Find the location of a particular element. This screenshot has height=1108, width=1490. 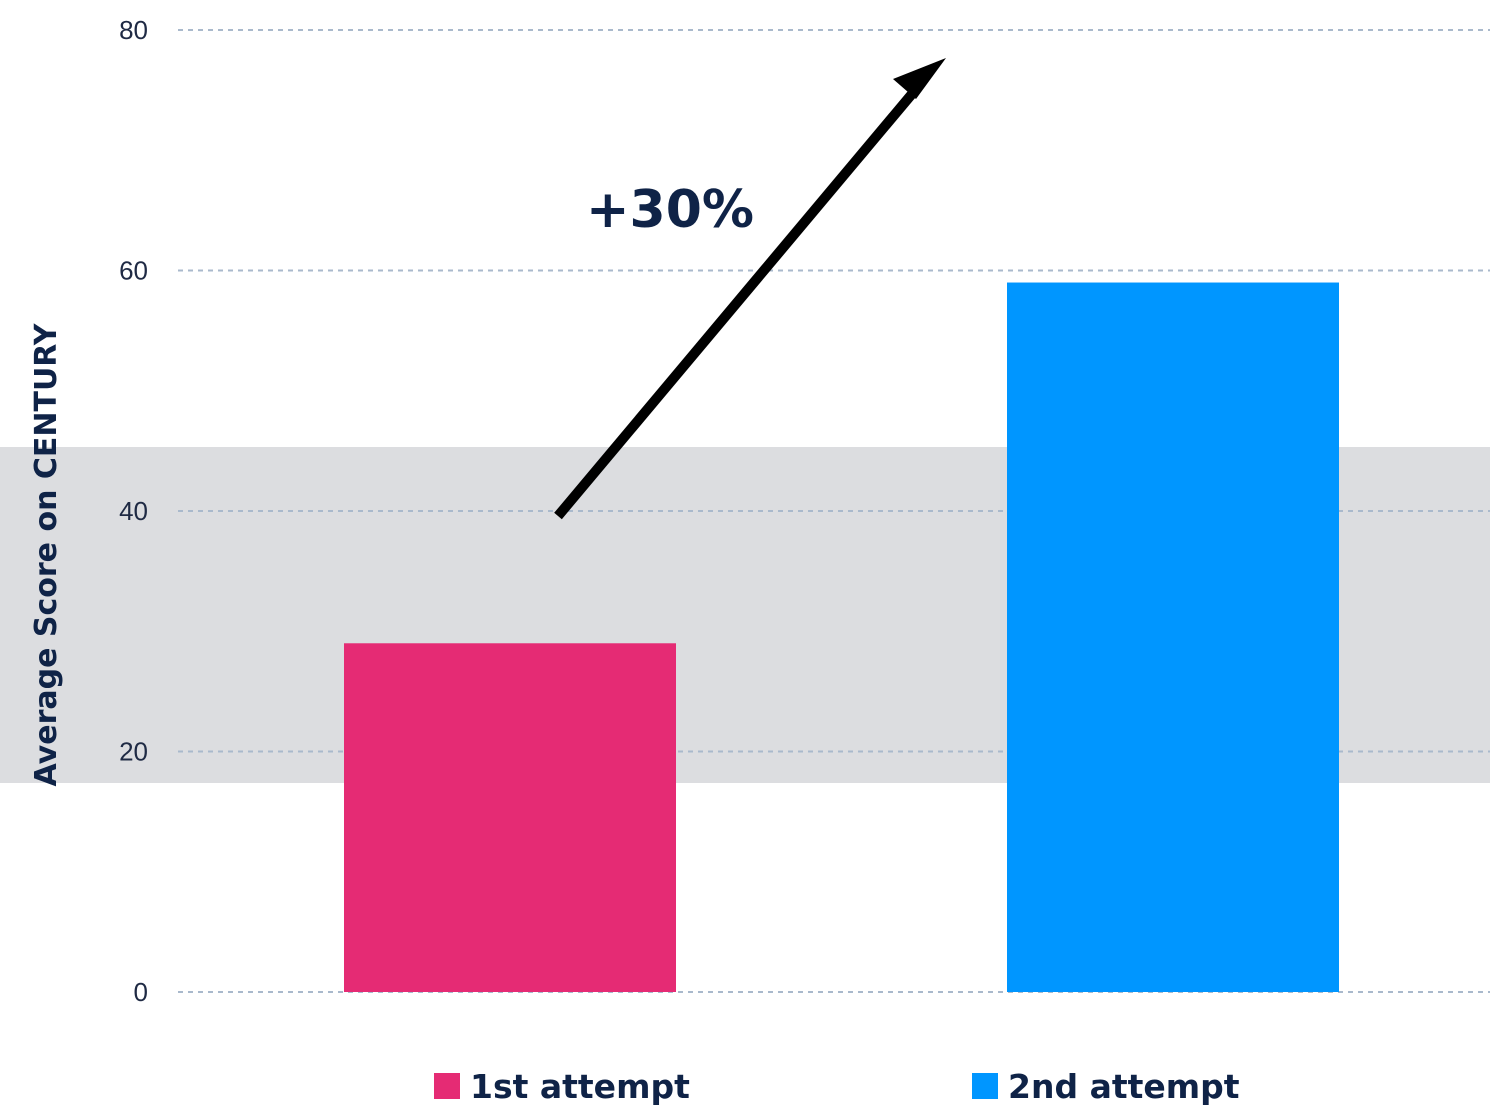

y-tick-label-60: 60 is located at coordinates (133, 271).